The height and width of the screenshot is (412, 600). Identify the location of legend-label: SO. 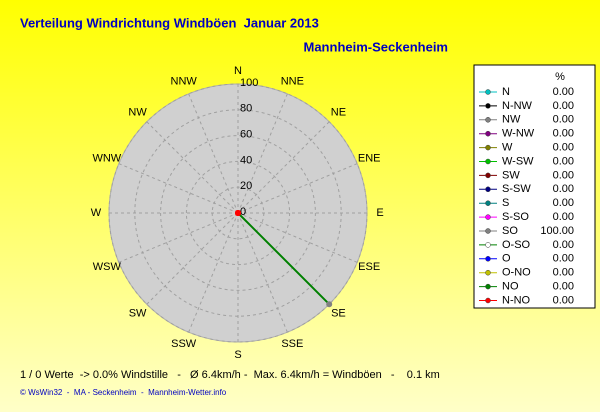
(510, 231).